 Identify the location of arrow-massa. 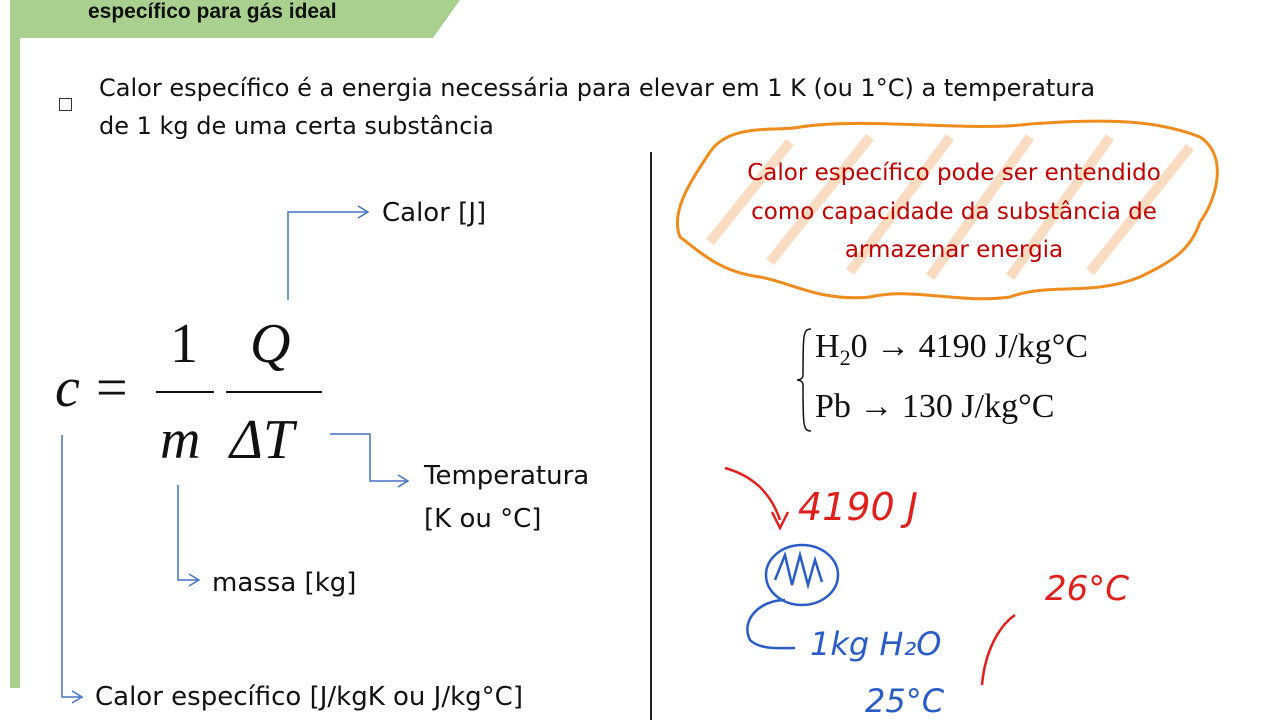
(187, 533).